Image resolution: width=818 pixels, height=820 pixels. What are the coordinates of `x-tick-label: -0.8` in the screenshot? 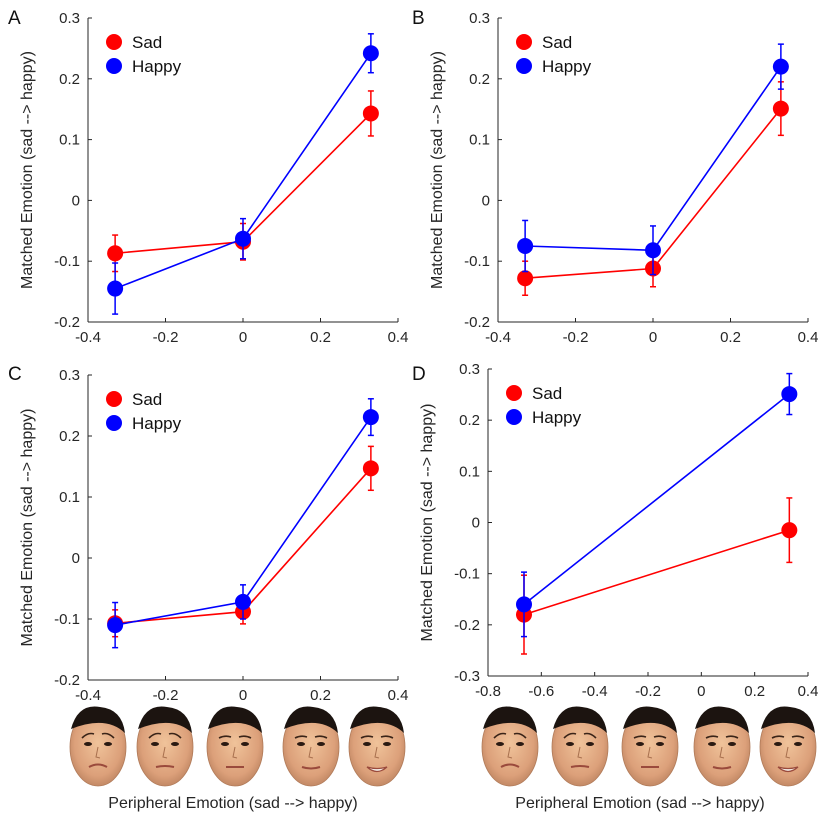 It's located at (488, 691).